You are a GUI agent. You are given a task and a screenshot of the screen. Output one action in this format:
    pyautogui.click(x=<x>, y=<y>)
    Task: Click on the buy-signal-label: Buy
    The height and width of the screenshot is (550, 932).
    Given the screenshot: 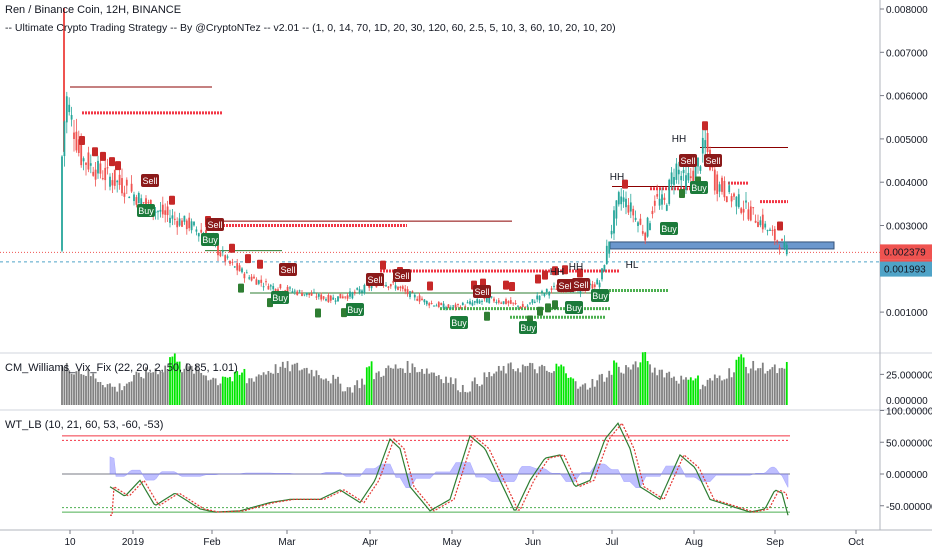 What is the action you would take?
    pyautogui.click(x=280, y=298)
    